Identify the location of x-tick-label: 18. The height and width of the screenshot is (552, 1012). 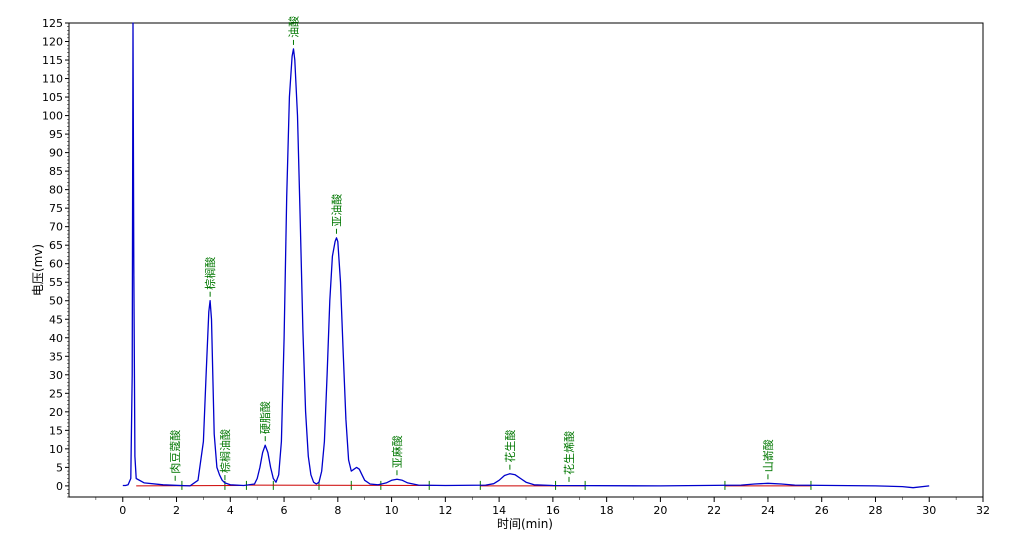
(607, 510).